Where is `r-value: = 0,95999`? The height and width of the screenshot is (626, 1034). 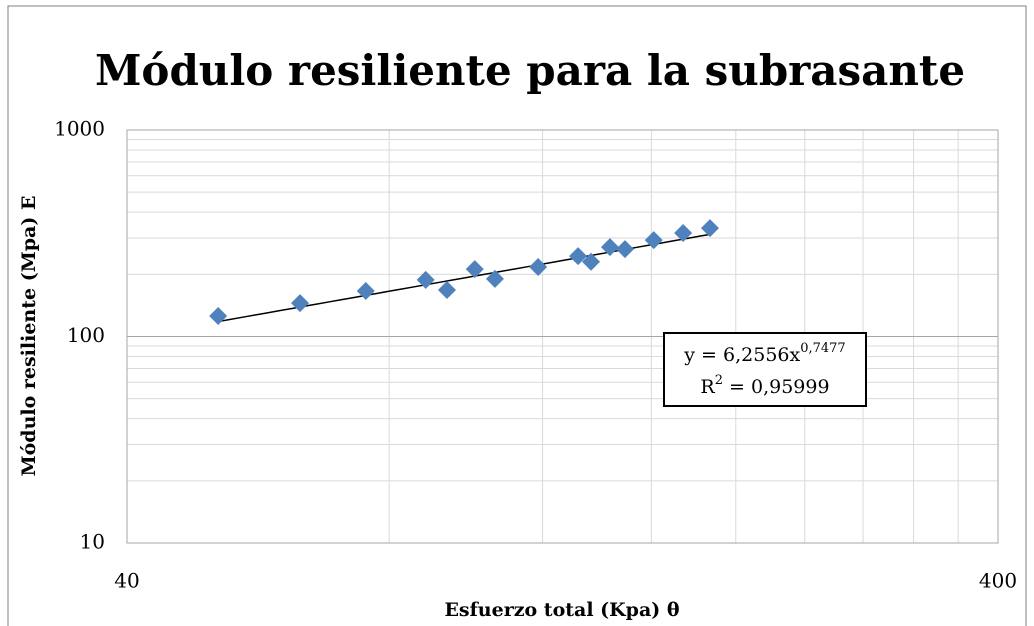 r-value: = 0,95999 is located at coordinates (776, 387).